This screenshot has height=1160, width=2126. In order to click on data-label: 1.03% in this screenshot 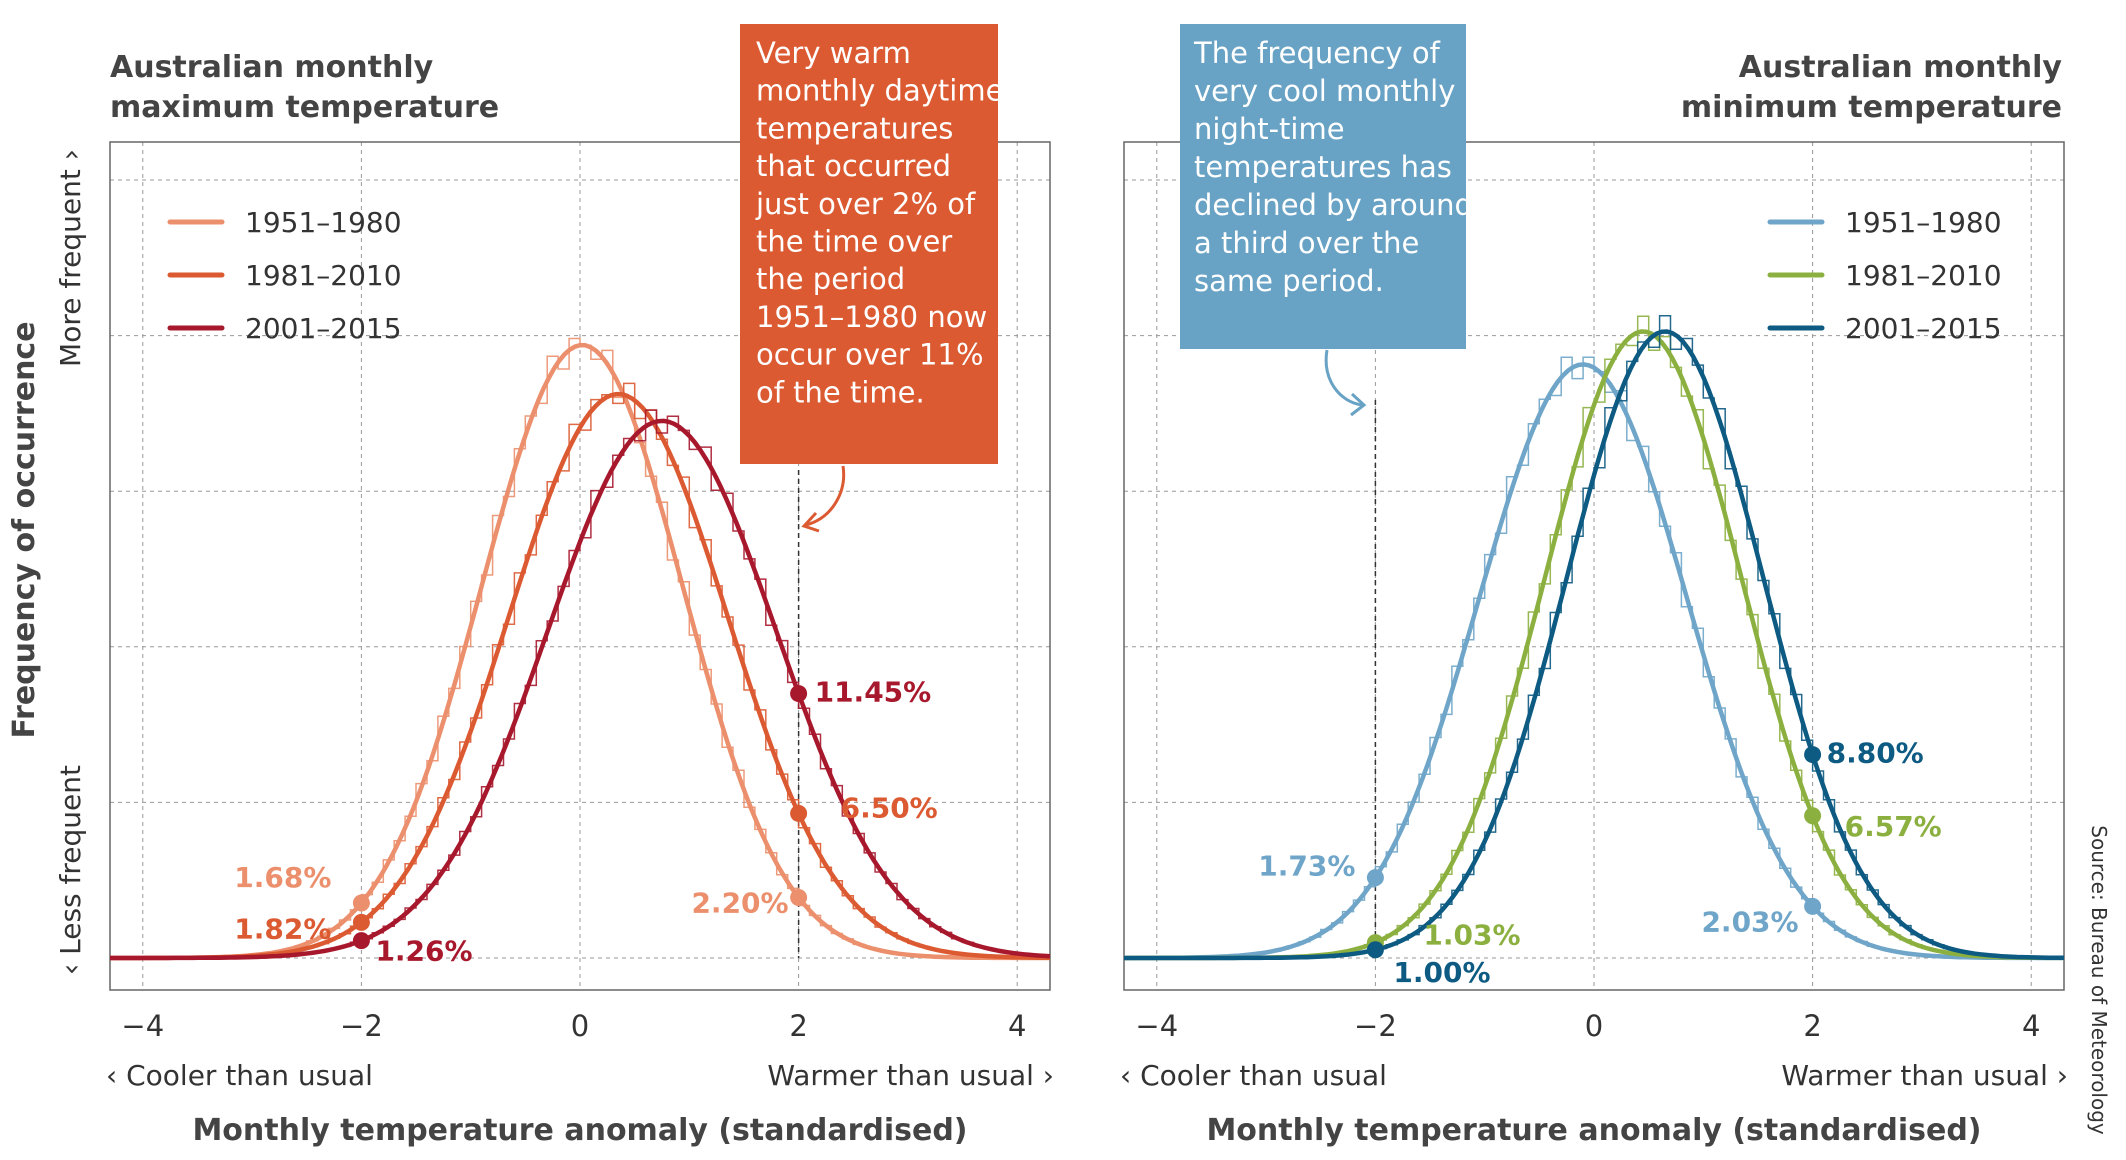, I will do `click(1471, 935)`.